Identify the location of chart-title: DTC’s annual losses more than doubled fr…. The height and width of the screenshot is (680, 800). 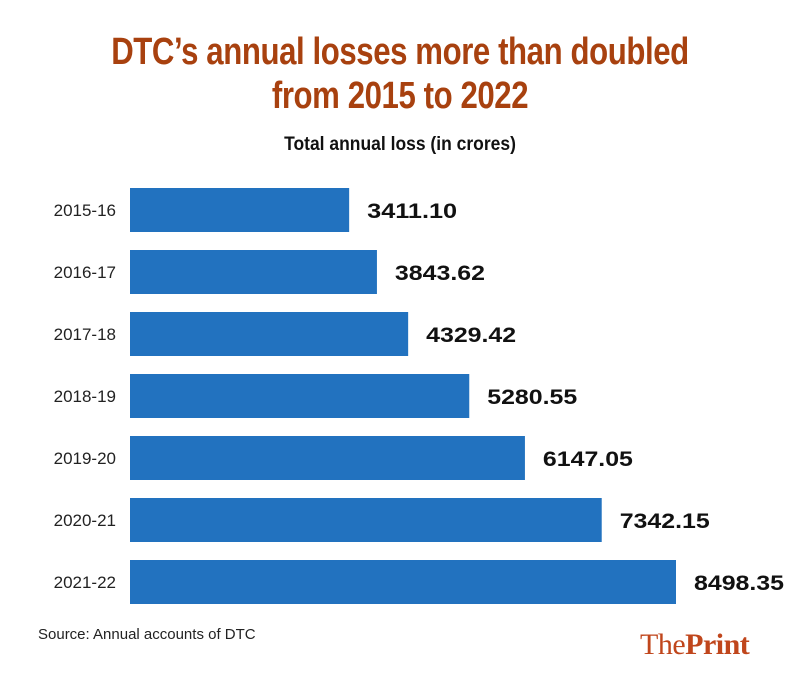
(400, 74).